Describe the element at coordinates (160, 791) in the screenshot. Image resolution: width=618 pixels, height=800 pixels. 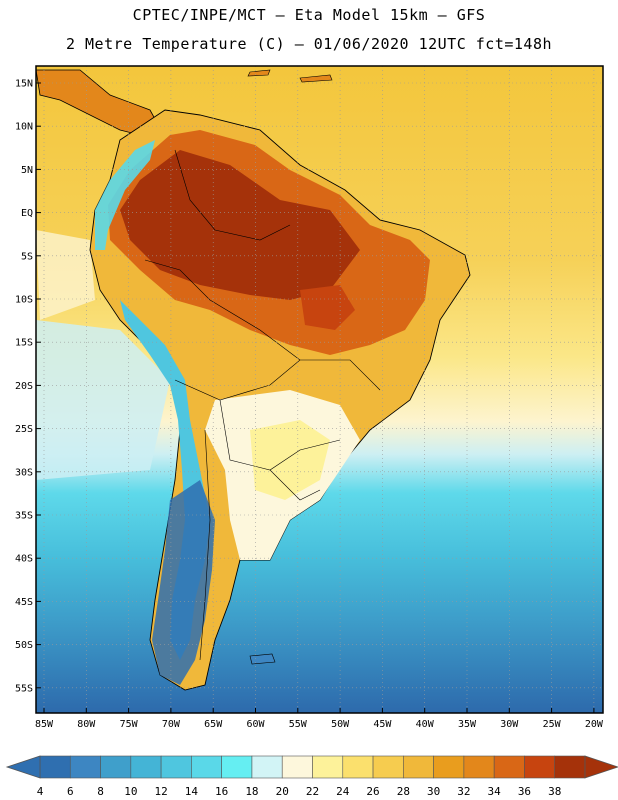
I see `colorbar-label: 12` at that location.